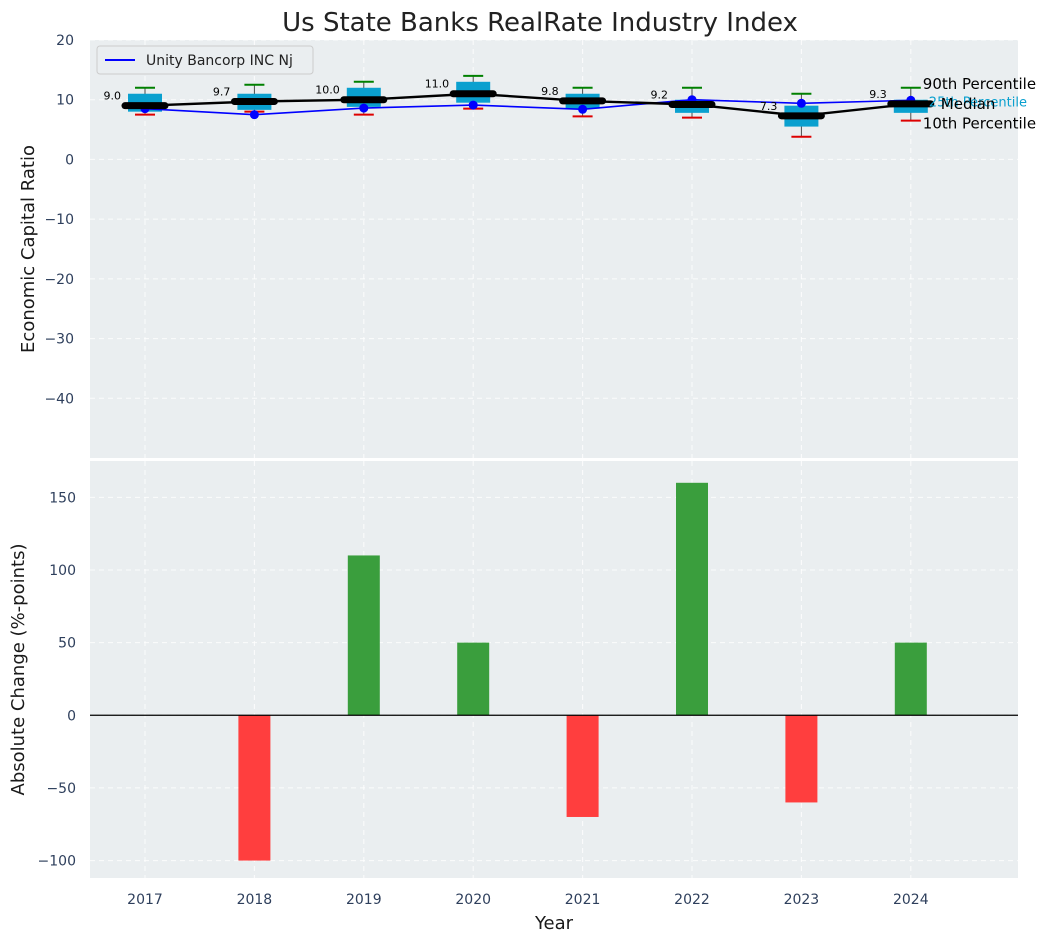  What do you see at coordinates (62, 498) in the screenshot?
I see `bottom-ytick-label: 150` at bounding box center [62, 498].